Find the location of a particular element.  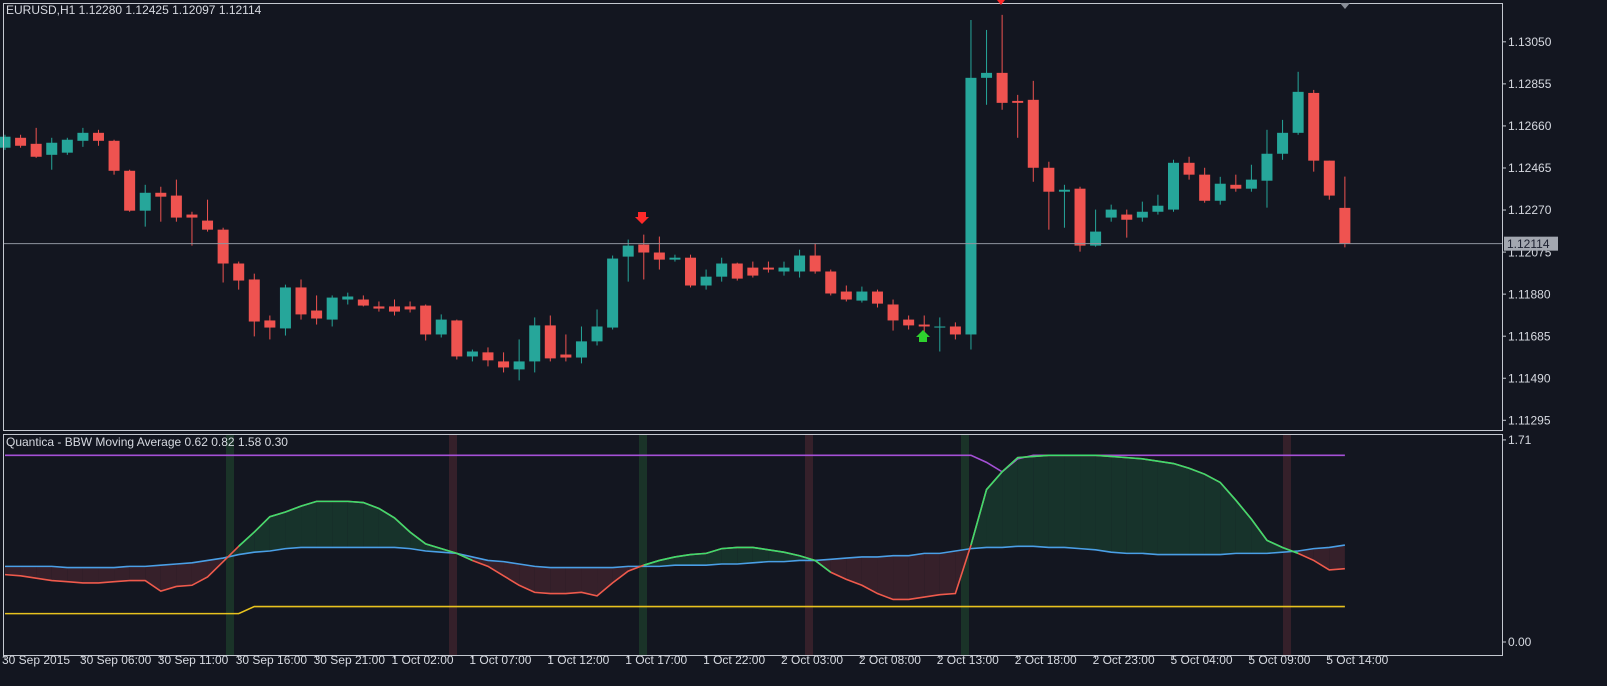

last-price-label: 1.12114 is located at coordinates (1528, 244).